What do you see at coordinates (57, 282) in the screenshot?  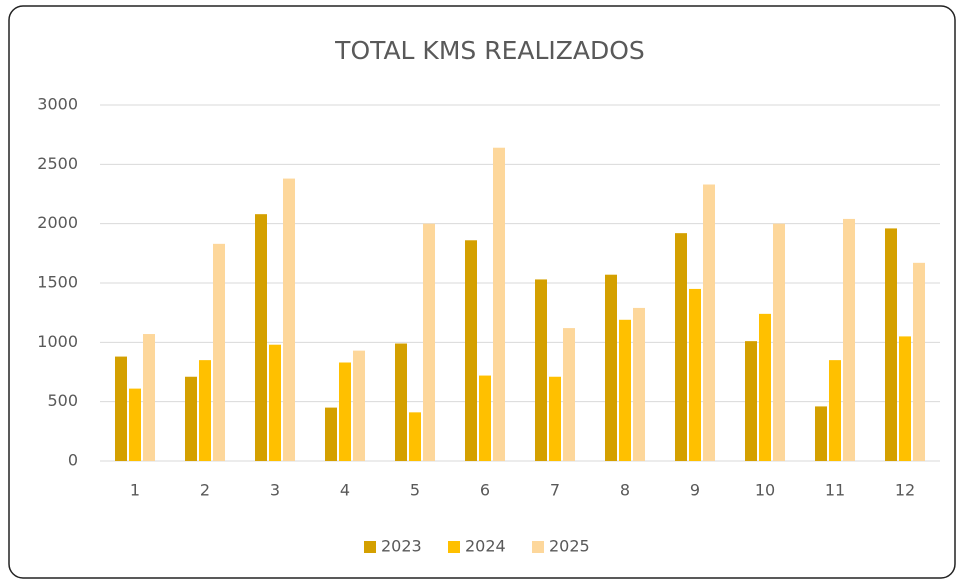 I see `y-tick-label: 1500` at bounding box center [57, 282].